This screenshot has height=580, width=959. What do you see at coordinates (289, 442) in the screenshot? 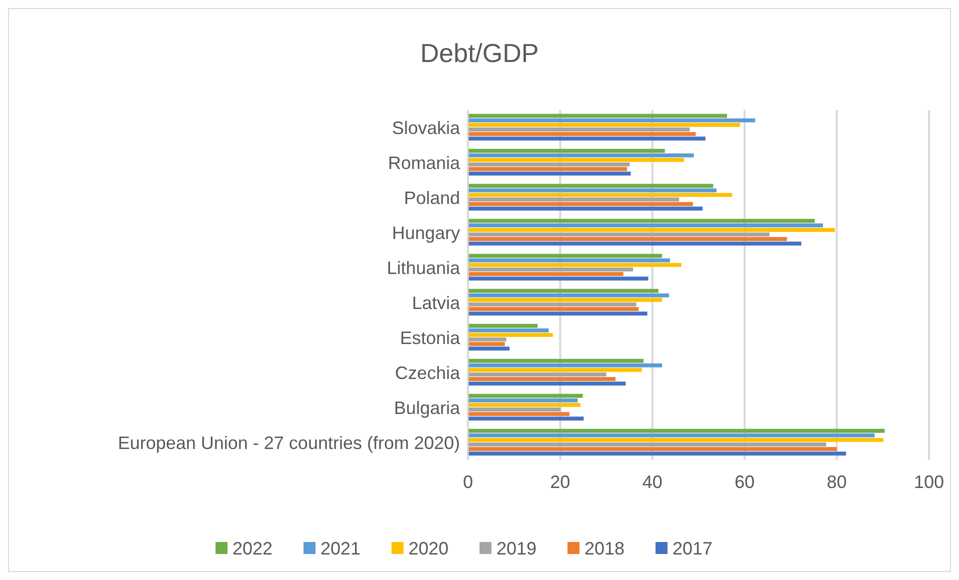
I see `y-tick-label: European Union - 27 countries (from 2020)` at bounding box center [289, 442].